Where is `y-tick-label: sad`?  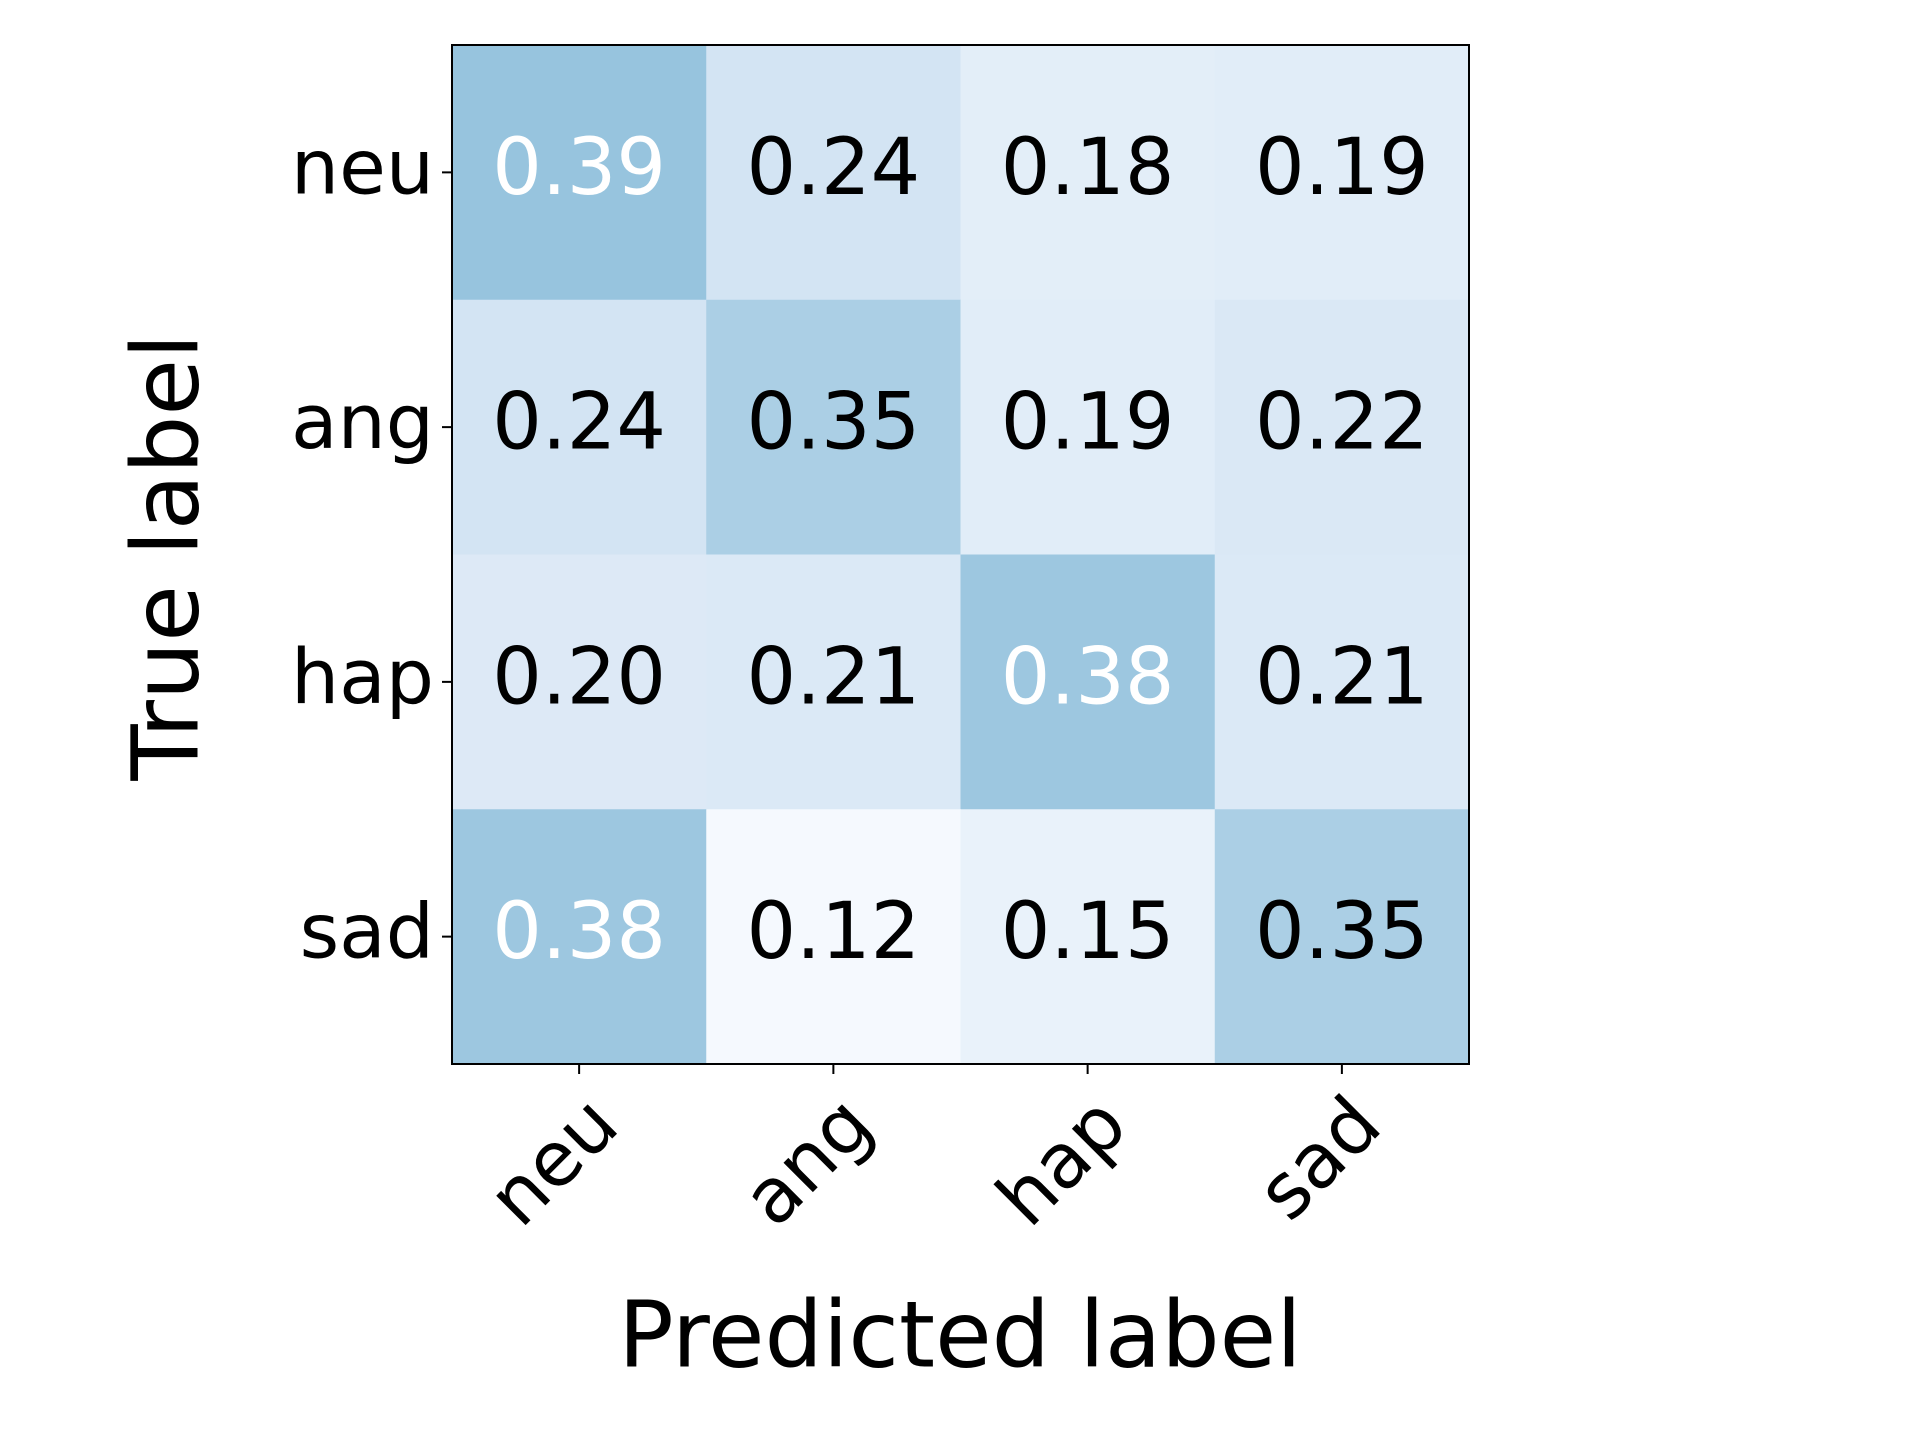 y-tick-label: sad is located at coordinates (367, 931).